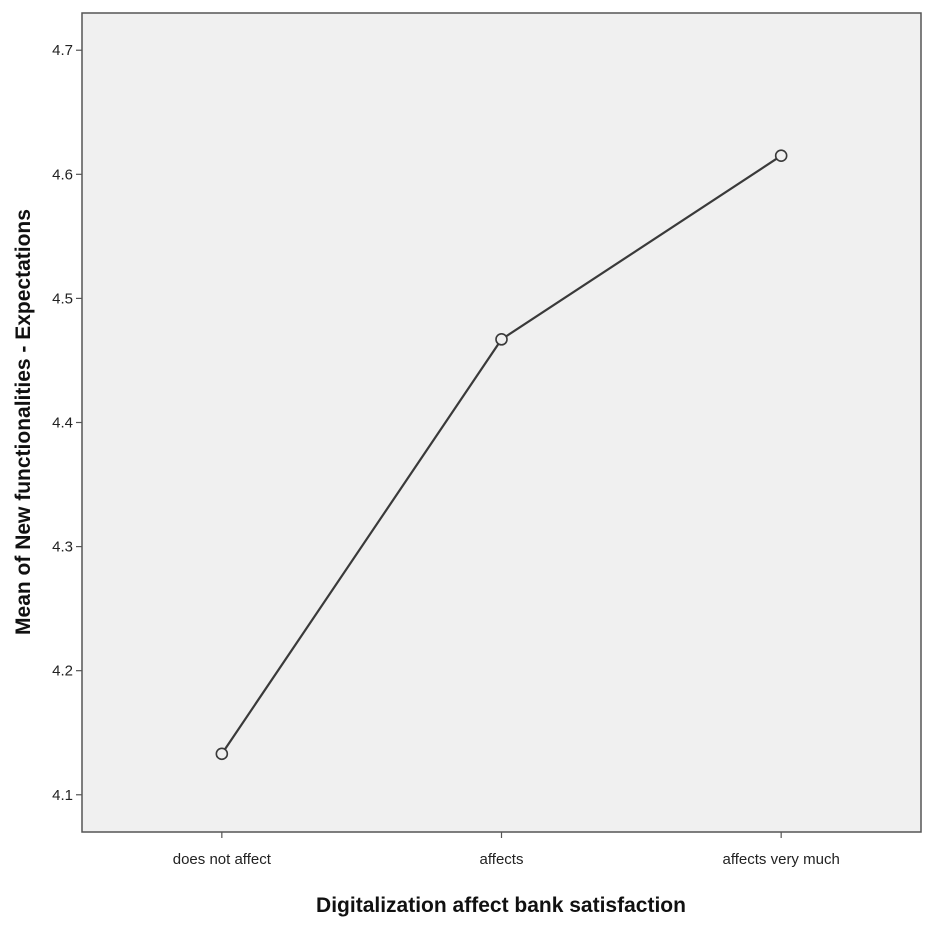 This screenshot has height=928, width=935. What do you see at coordinates (502, 859) in the screenshot?
I see `x-tick-label: affects` at bounding box center [502, 859].